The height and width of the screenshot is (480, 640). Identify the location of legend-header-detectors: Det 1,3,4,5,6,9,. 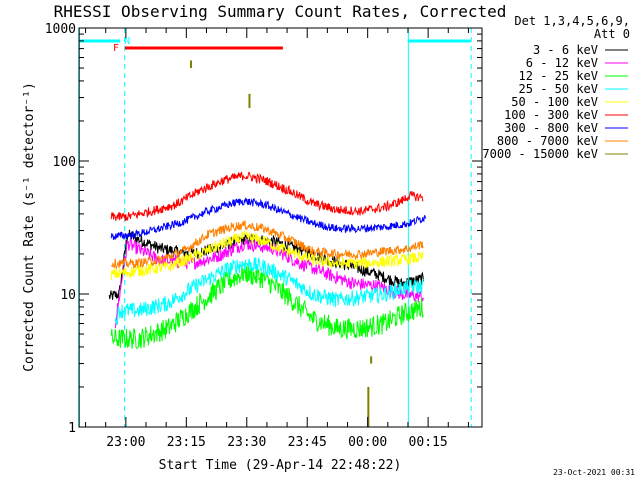
(572, 21).